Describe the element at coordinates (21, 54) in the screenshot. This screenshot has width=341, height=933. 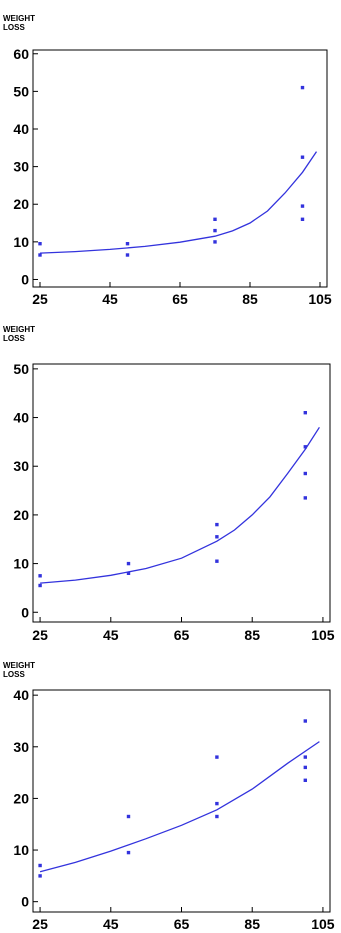
I see `y-tick-label: 60` at that location.